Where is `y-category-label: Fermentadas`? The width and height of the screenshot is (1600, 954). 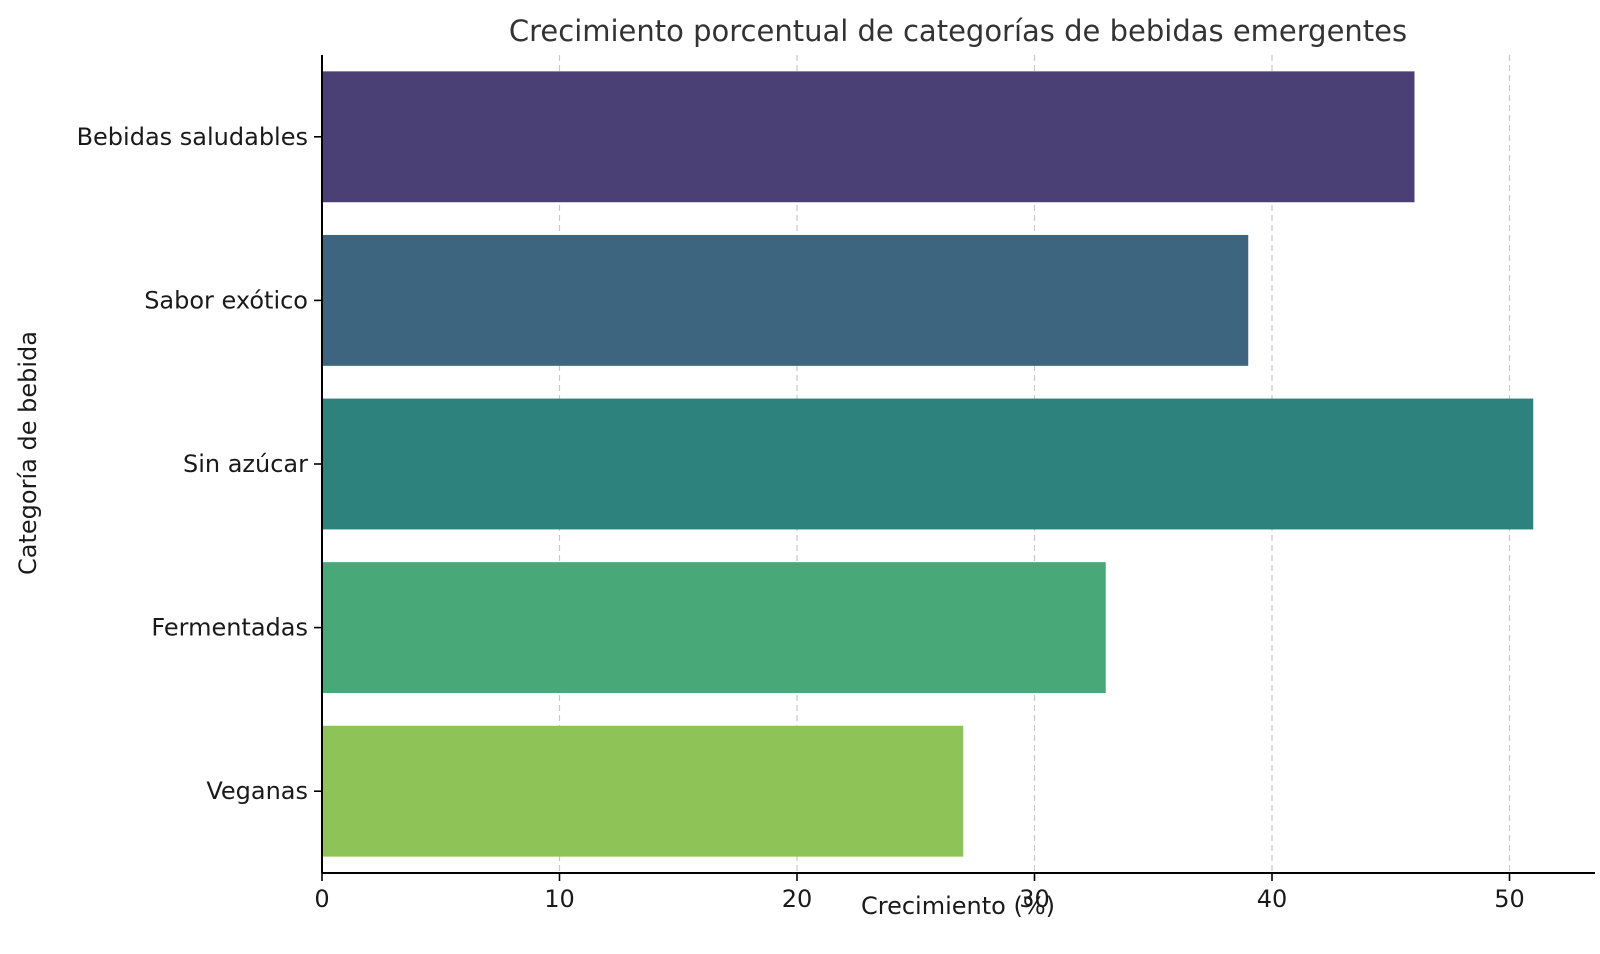
y-category-label: Fermentadas is located at coordinates (229, 628).